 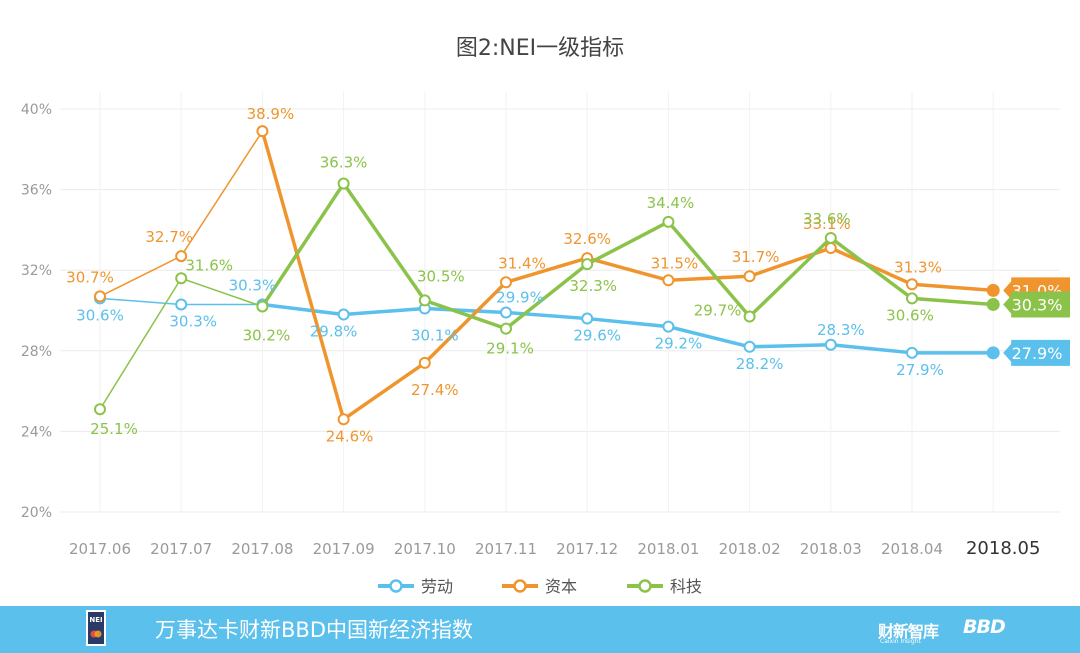 I want to click on legend-label: 资本, so click(x=561, y=586).